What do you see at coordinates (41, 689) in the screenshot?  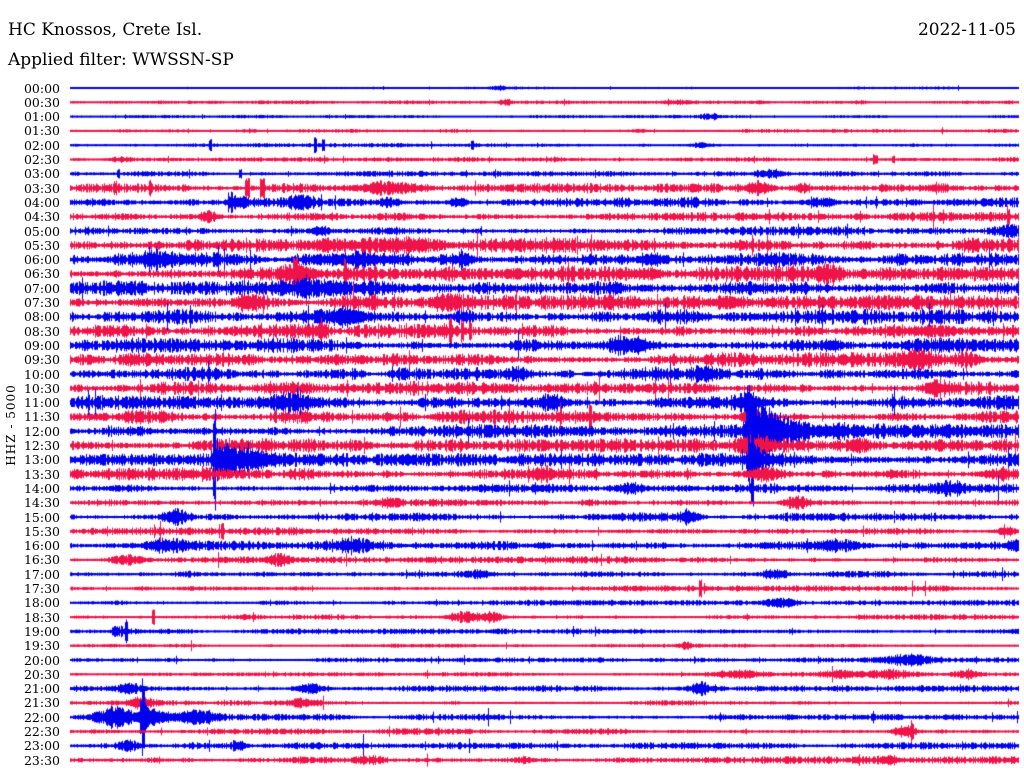 I see `trace-time-label: 21:00` at bounding box center [41, 689].